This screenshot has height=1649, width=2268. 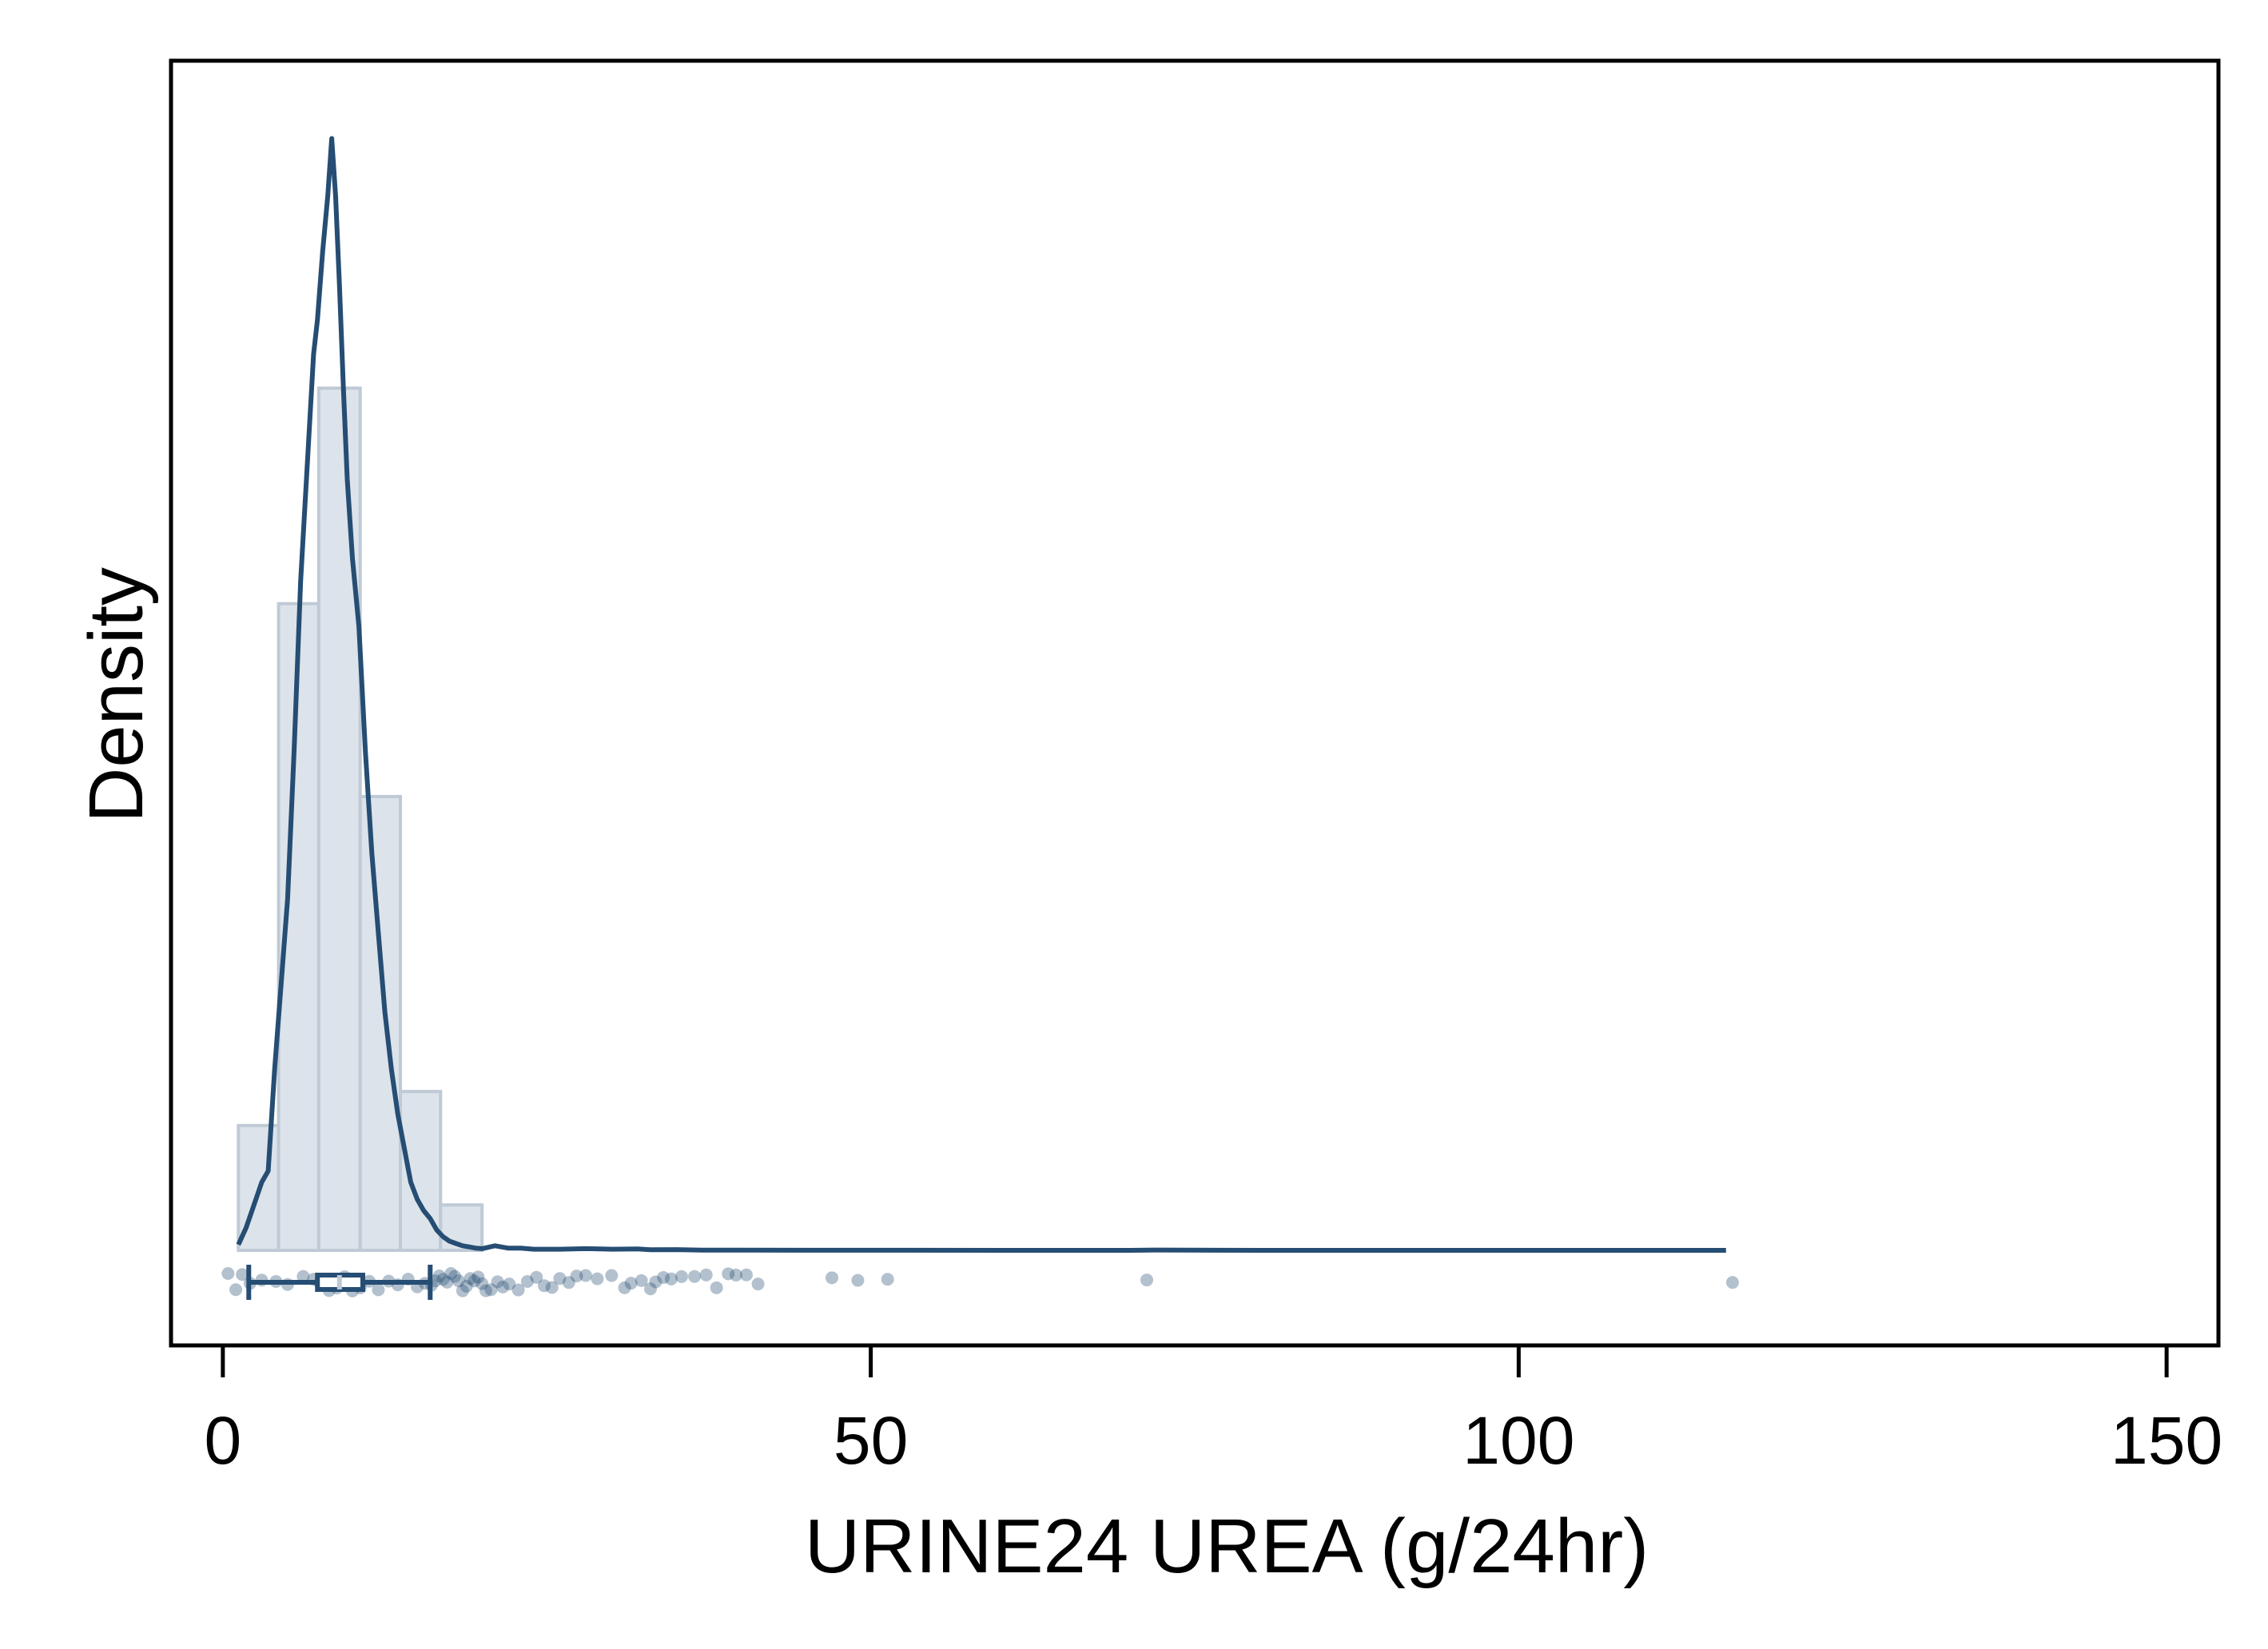 I want to click on observation-points, so click(x=980, y=1282).